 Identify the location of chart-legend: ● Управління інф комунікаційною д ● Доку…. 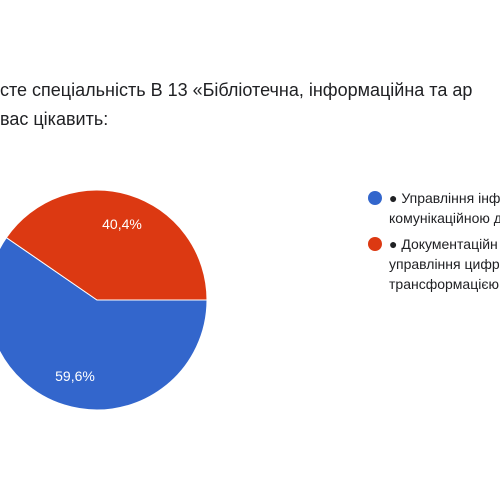
(434, 244).